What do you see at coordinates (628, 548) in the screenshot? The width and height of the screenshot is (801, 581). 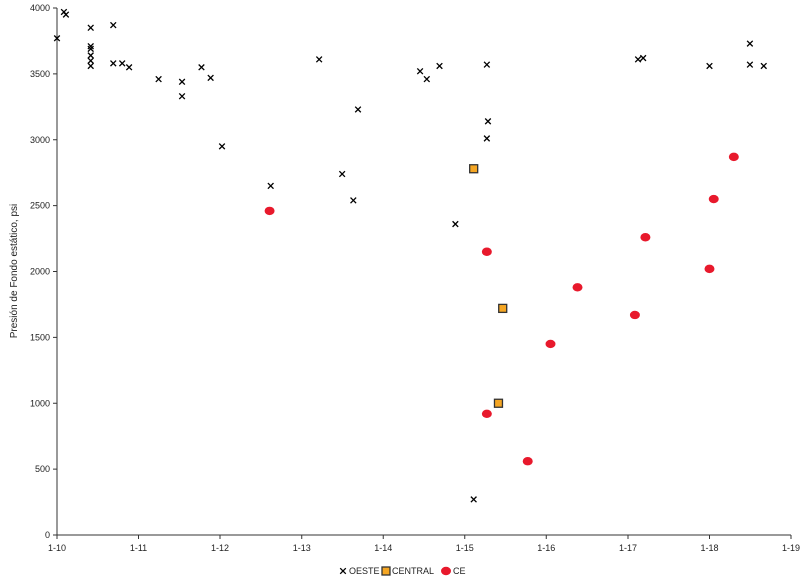 I see `x-tick-label: 1-17` at bounding box center [628, 548].